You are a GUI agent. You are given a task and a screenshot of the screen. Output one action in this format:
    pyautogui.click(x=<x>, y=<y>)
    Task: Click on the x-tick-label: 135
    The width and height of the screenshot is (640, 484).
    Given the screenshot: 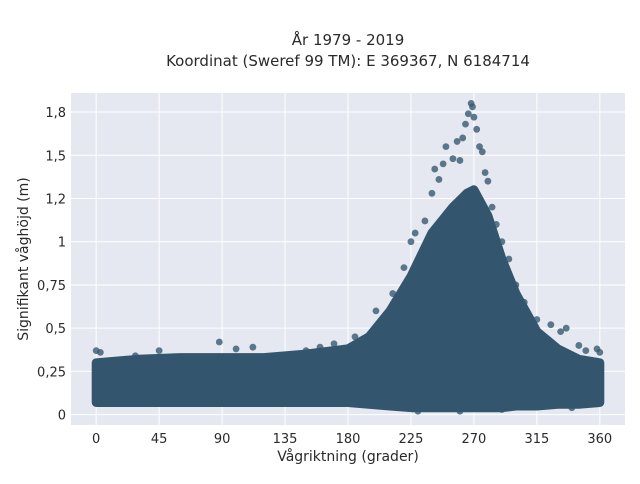 What is the action you would take?
    pyautogui.click(x=285, y=439)
    